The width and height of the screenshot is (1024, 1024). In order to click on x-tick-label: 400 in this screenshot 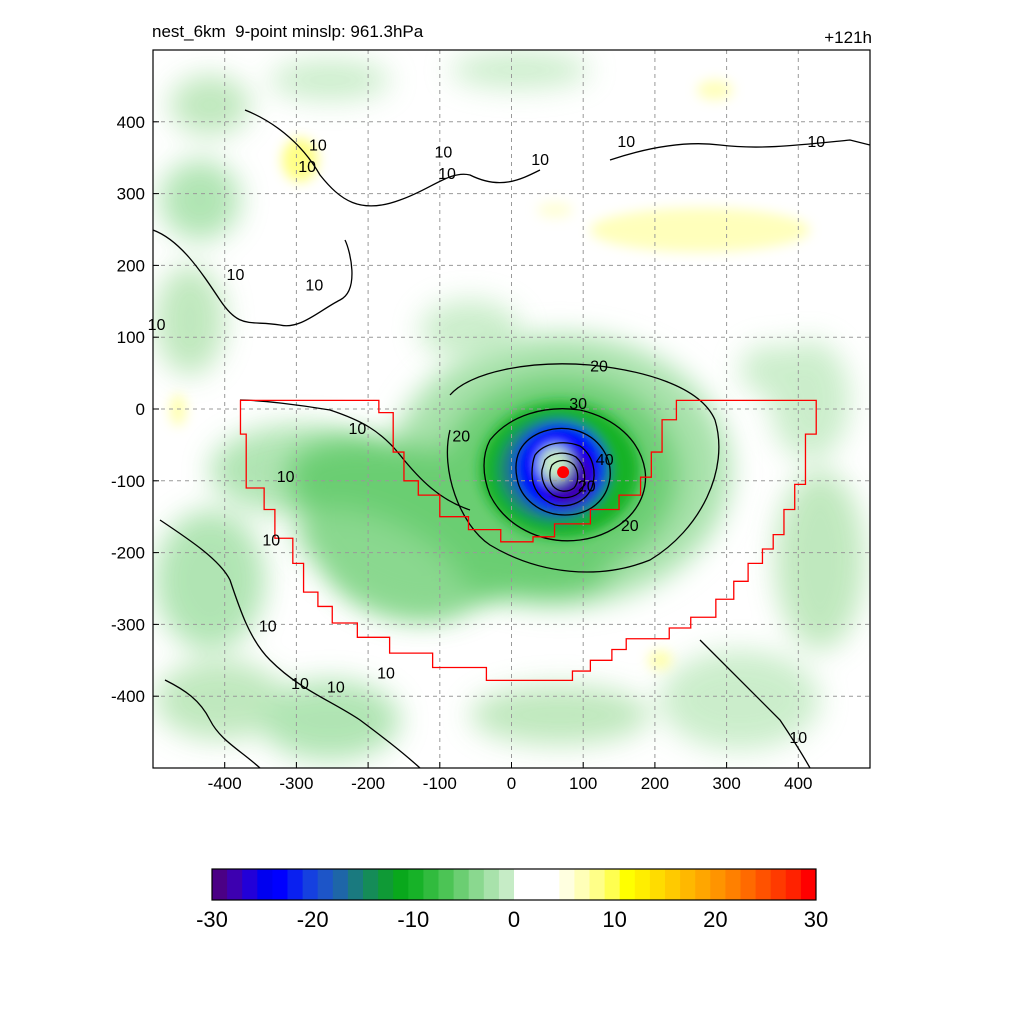, I will do `click(798, 783)`.